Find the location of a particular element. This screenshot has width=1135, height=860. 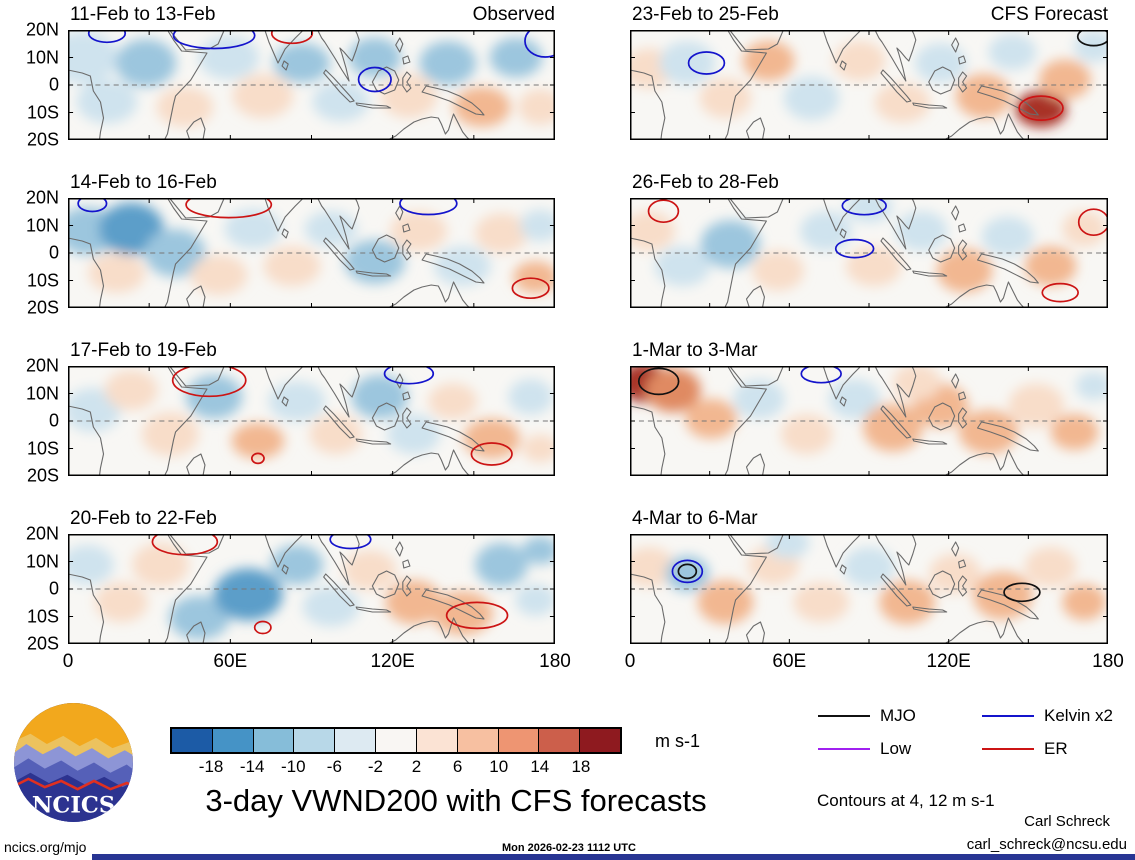

legend-item: Low is located at coordinates (900, 749).